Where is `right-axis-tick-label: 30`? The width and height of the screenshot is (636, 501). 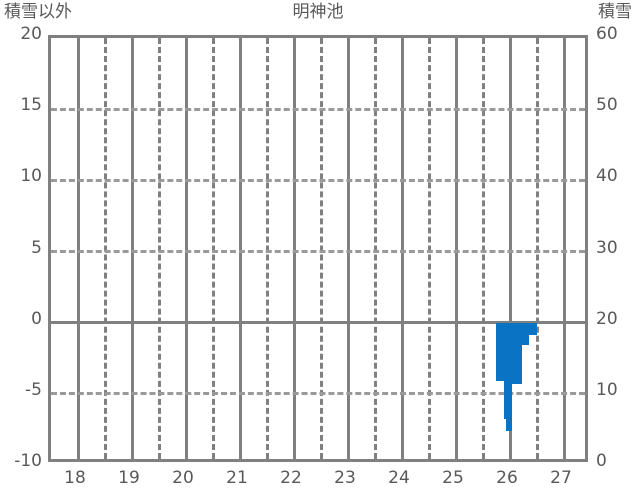
right-axis-tick-label: 30 is located at coordinates (607, 247).